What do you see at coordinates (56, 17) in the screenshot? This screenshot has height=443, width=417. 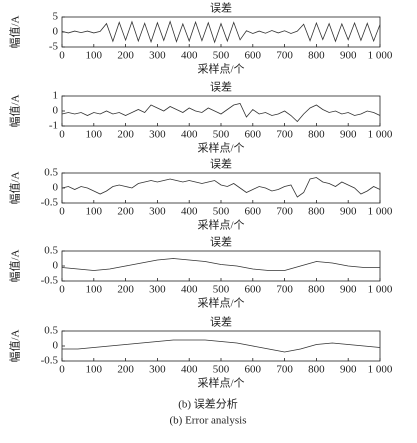 I see `y-tick-label: 5` at bounding box center [56, 17].